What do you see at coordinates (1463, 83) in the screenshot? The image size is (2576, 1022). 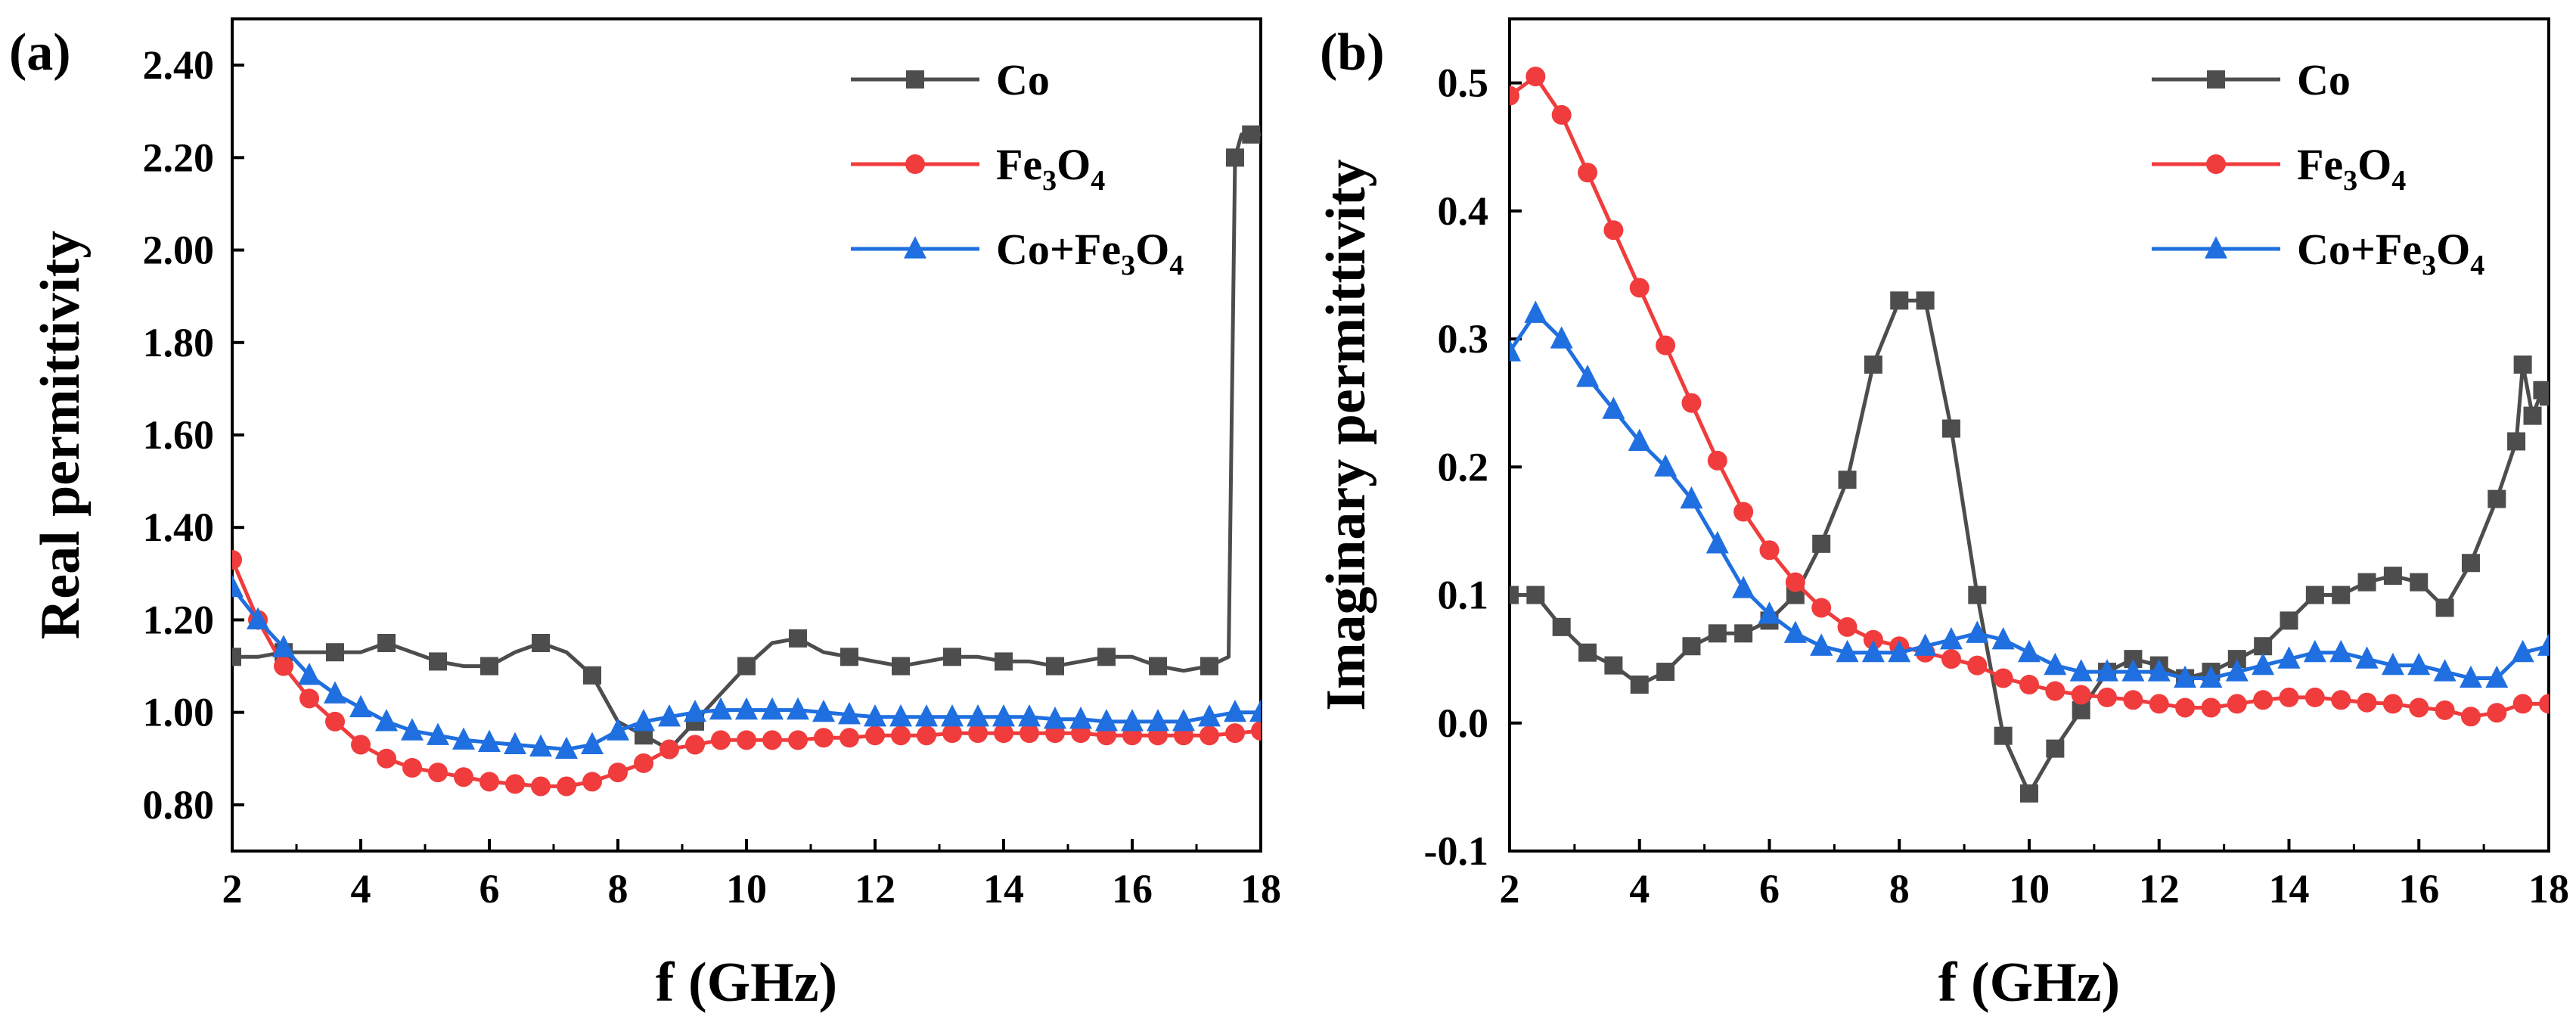 I see `y-tick-label: 0.5` at bounding box center [1463, 83].